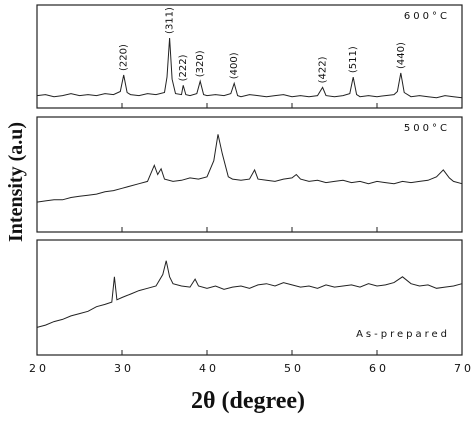 The width and height of the screenshot is (474, 425). Describe the element at coordinates (323, 69) in the screenshot. I see `peak-label: (422)` at that location.